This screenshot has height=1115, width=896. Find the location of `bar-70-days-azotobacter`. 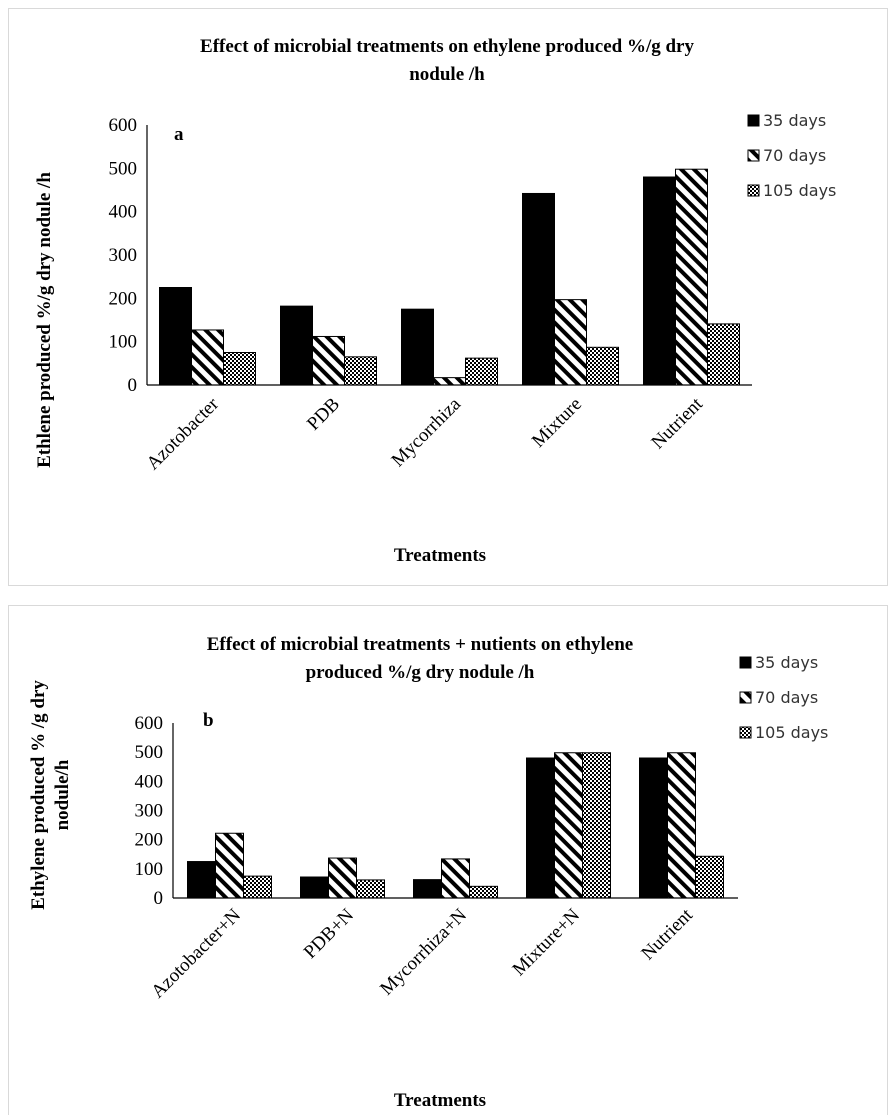

bar-70-days-azotobacter is located at coordinates (207, 357).